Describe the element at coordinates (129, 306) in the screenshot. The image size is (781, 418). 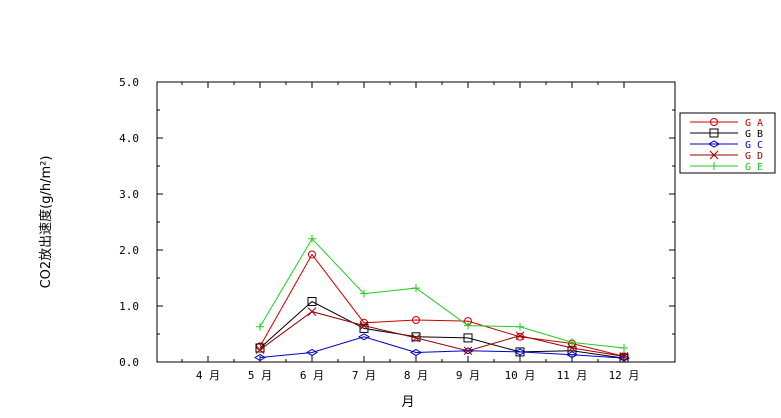
I see `y-tick-label: 1.0` at that location.